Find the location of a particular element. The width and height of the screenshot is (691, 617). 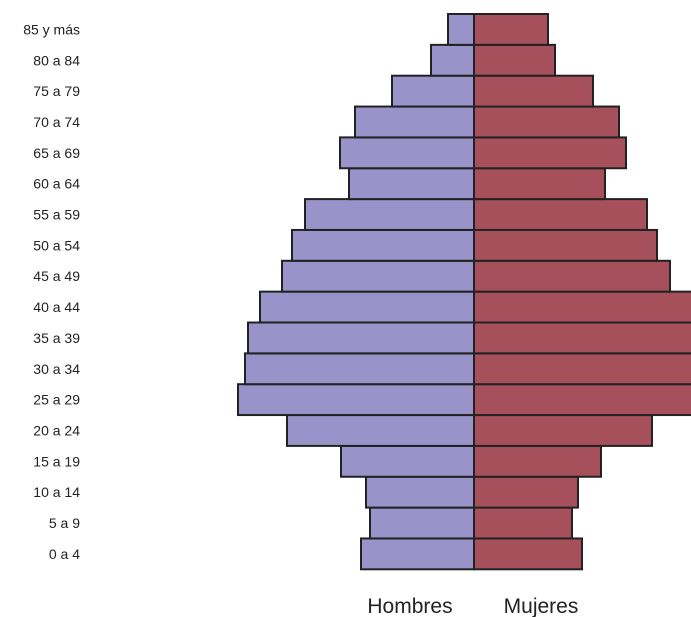

tick-label-20-a-24: 20 a 24 is located at coordinates (56, 430).